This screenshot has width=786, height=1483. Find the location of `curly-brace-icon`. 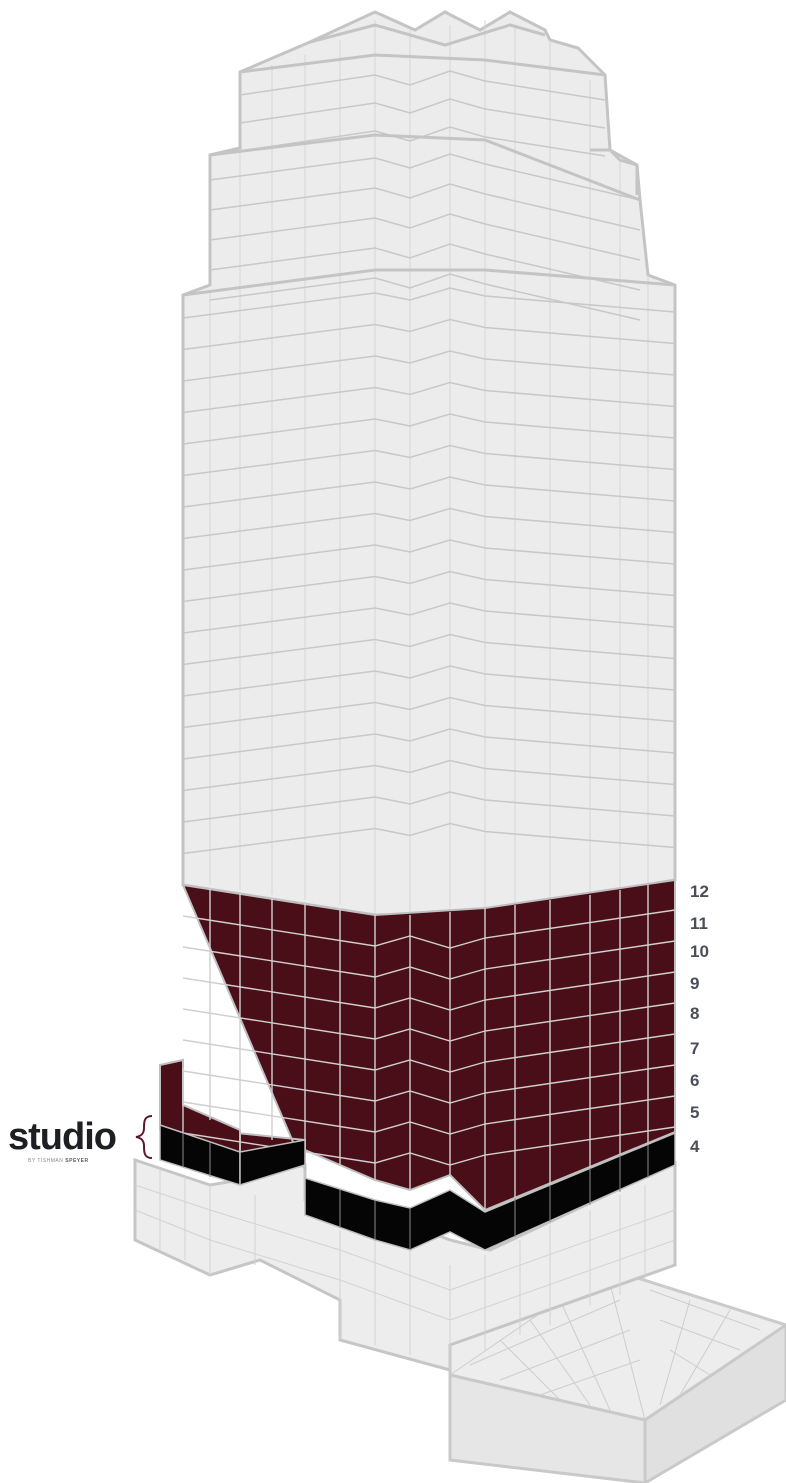

curly-brace-icon is located at coordinates (144, 1137).